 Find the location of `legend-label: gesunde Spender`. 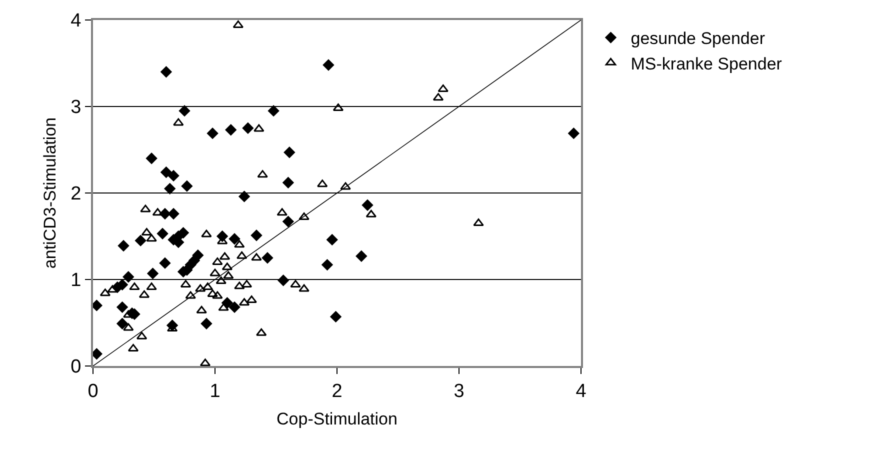

legend-label: gesunde Spender is located at coordinates (698, 38).